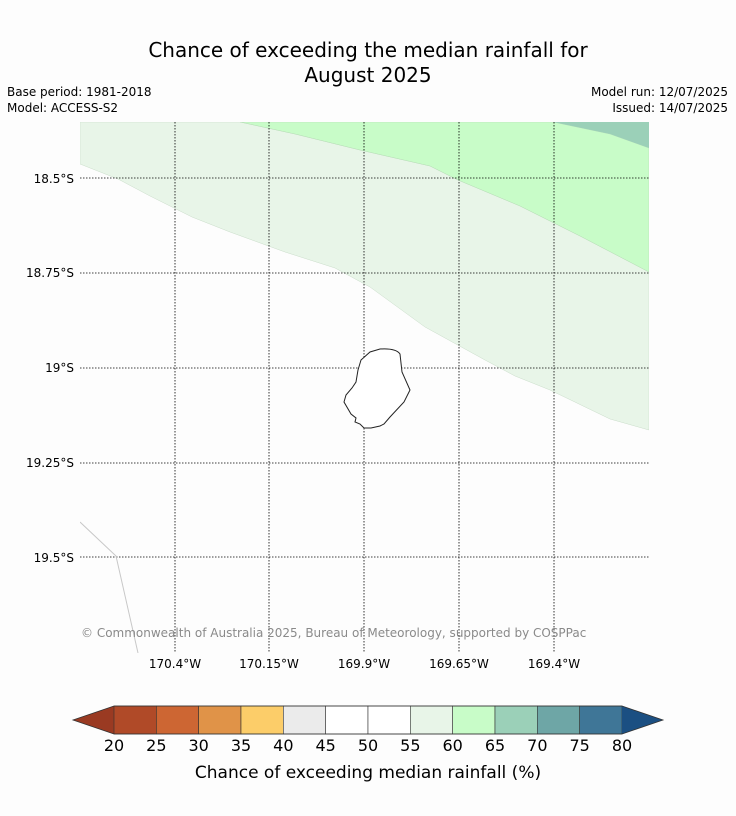  Describe the element at coordinates (283, 745) in the screenshot. I see `colorbar-tick-label: 40` at that location.